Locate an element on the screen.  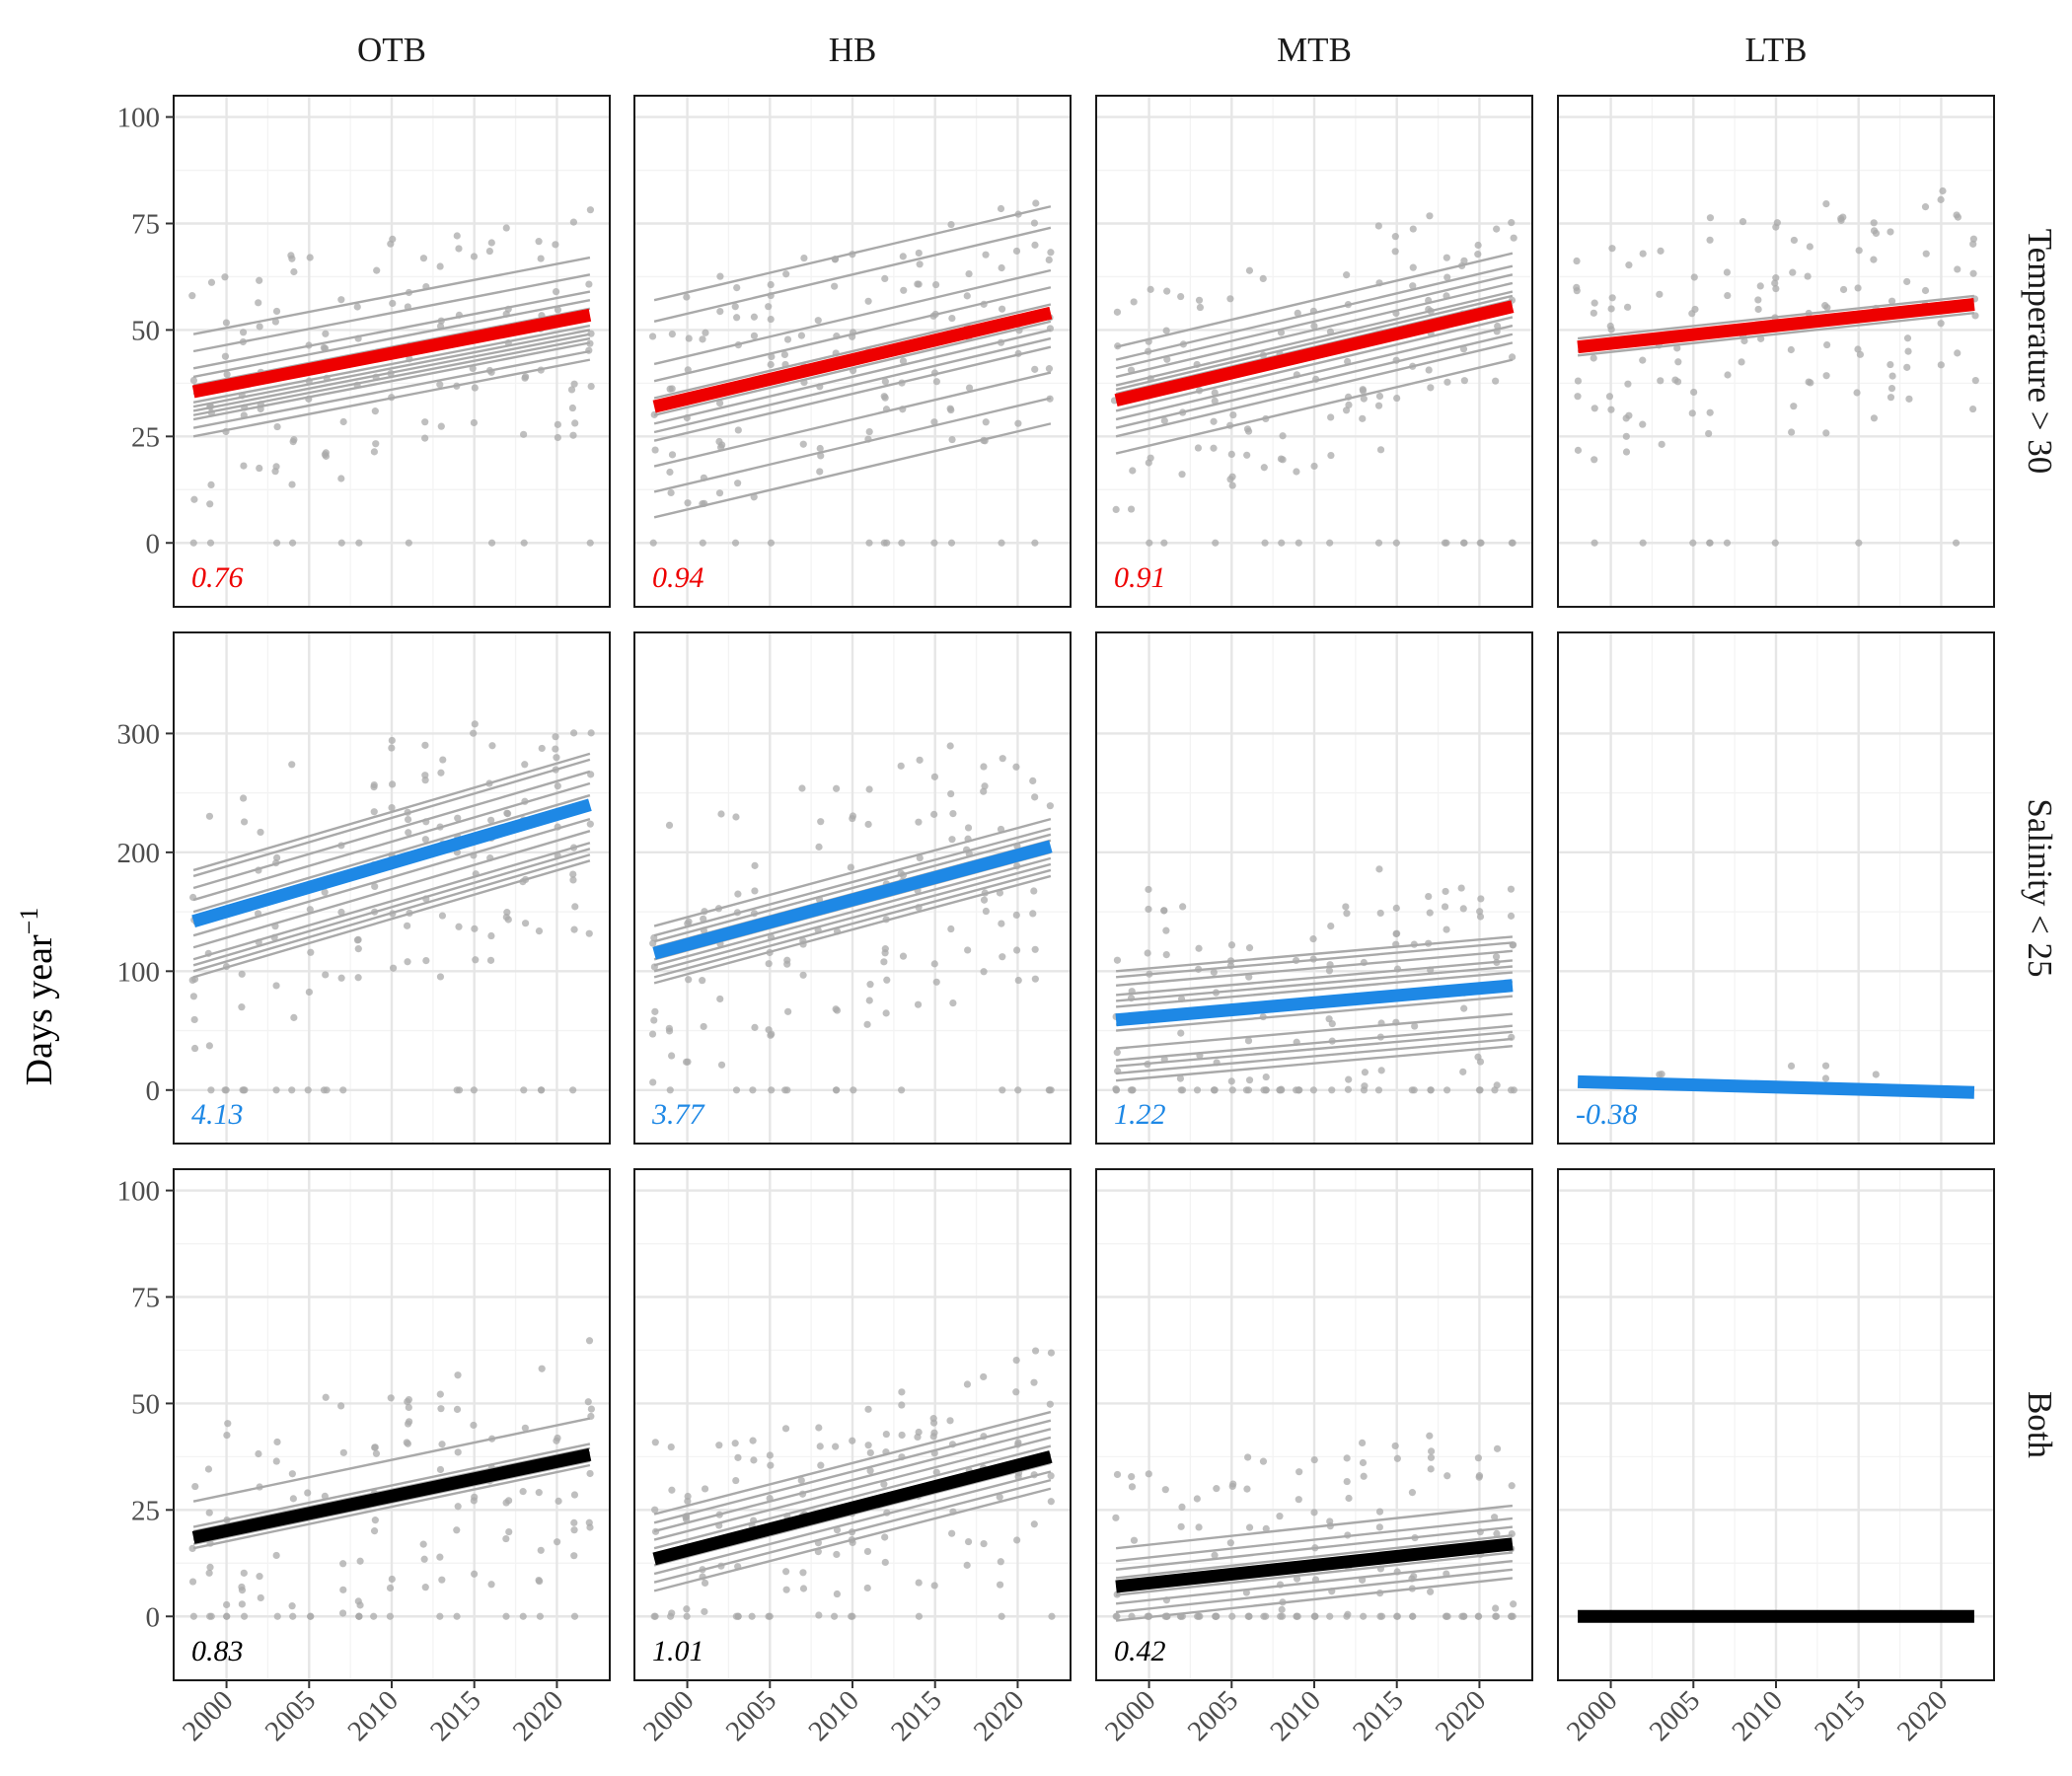
x-tick-label: 2015 is located at coordinates (1379, 1716).